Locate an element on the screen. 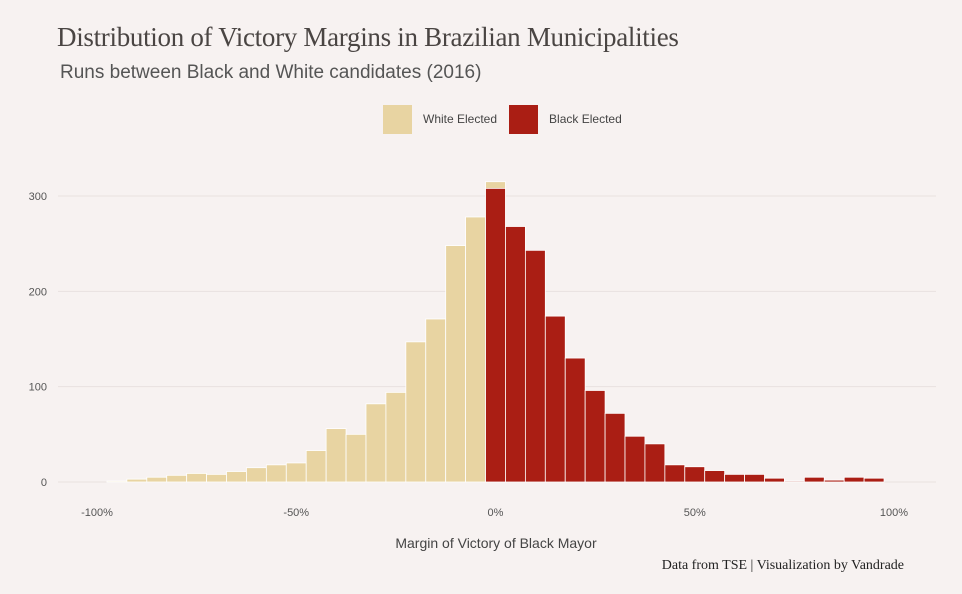 This screenshot has height=594, width=962. x-axis-title: Margin of Victory of Black Mayor is located at coordinates (496, 543).